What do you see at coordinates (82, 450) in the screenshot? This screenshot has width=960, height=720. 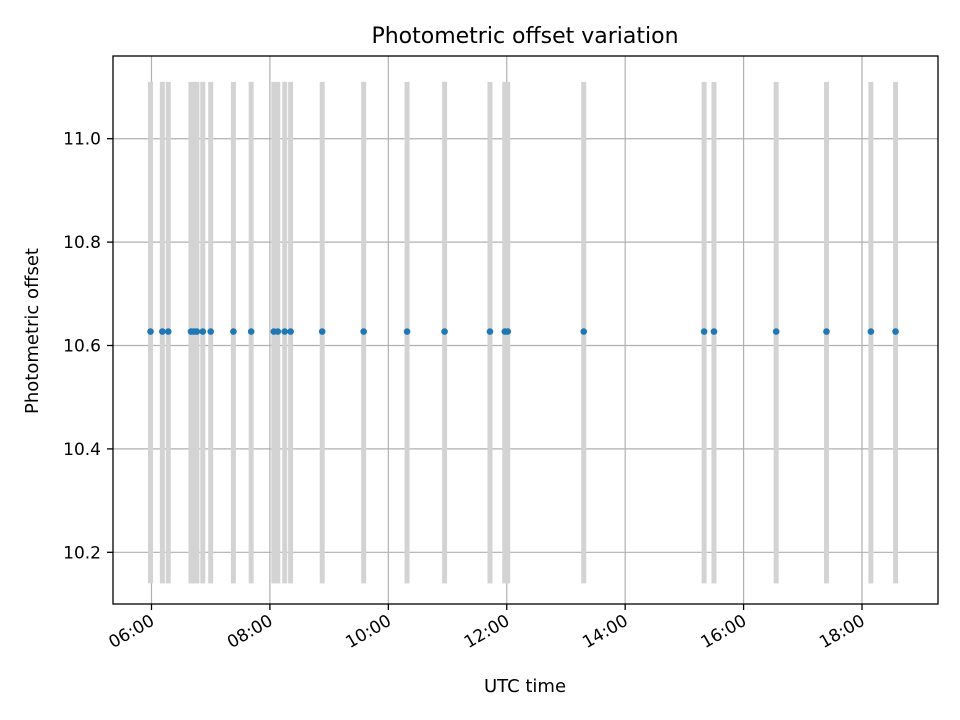 I see `y-tick-label: 10.4` at bounding box center [82, 450].